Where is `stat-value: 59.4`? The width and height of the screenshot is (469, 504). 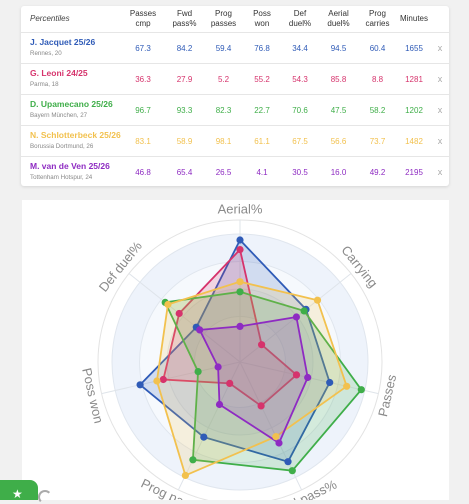
stat-value: 59.4 is located at coordinates (223, 48).